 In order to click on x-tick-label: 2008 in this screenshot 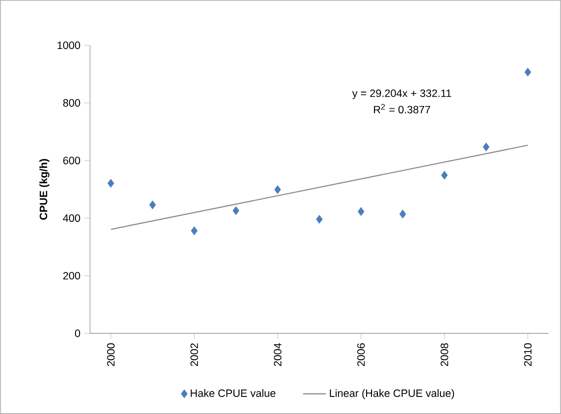, I will do `click(444, 354)`.